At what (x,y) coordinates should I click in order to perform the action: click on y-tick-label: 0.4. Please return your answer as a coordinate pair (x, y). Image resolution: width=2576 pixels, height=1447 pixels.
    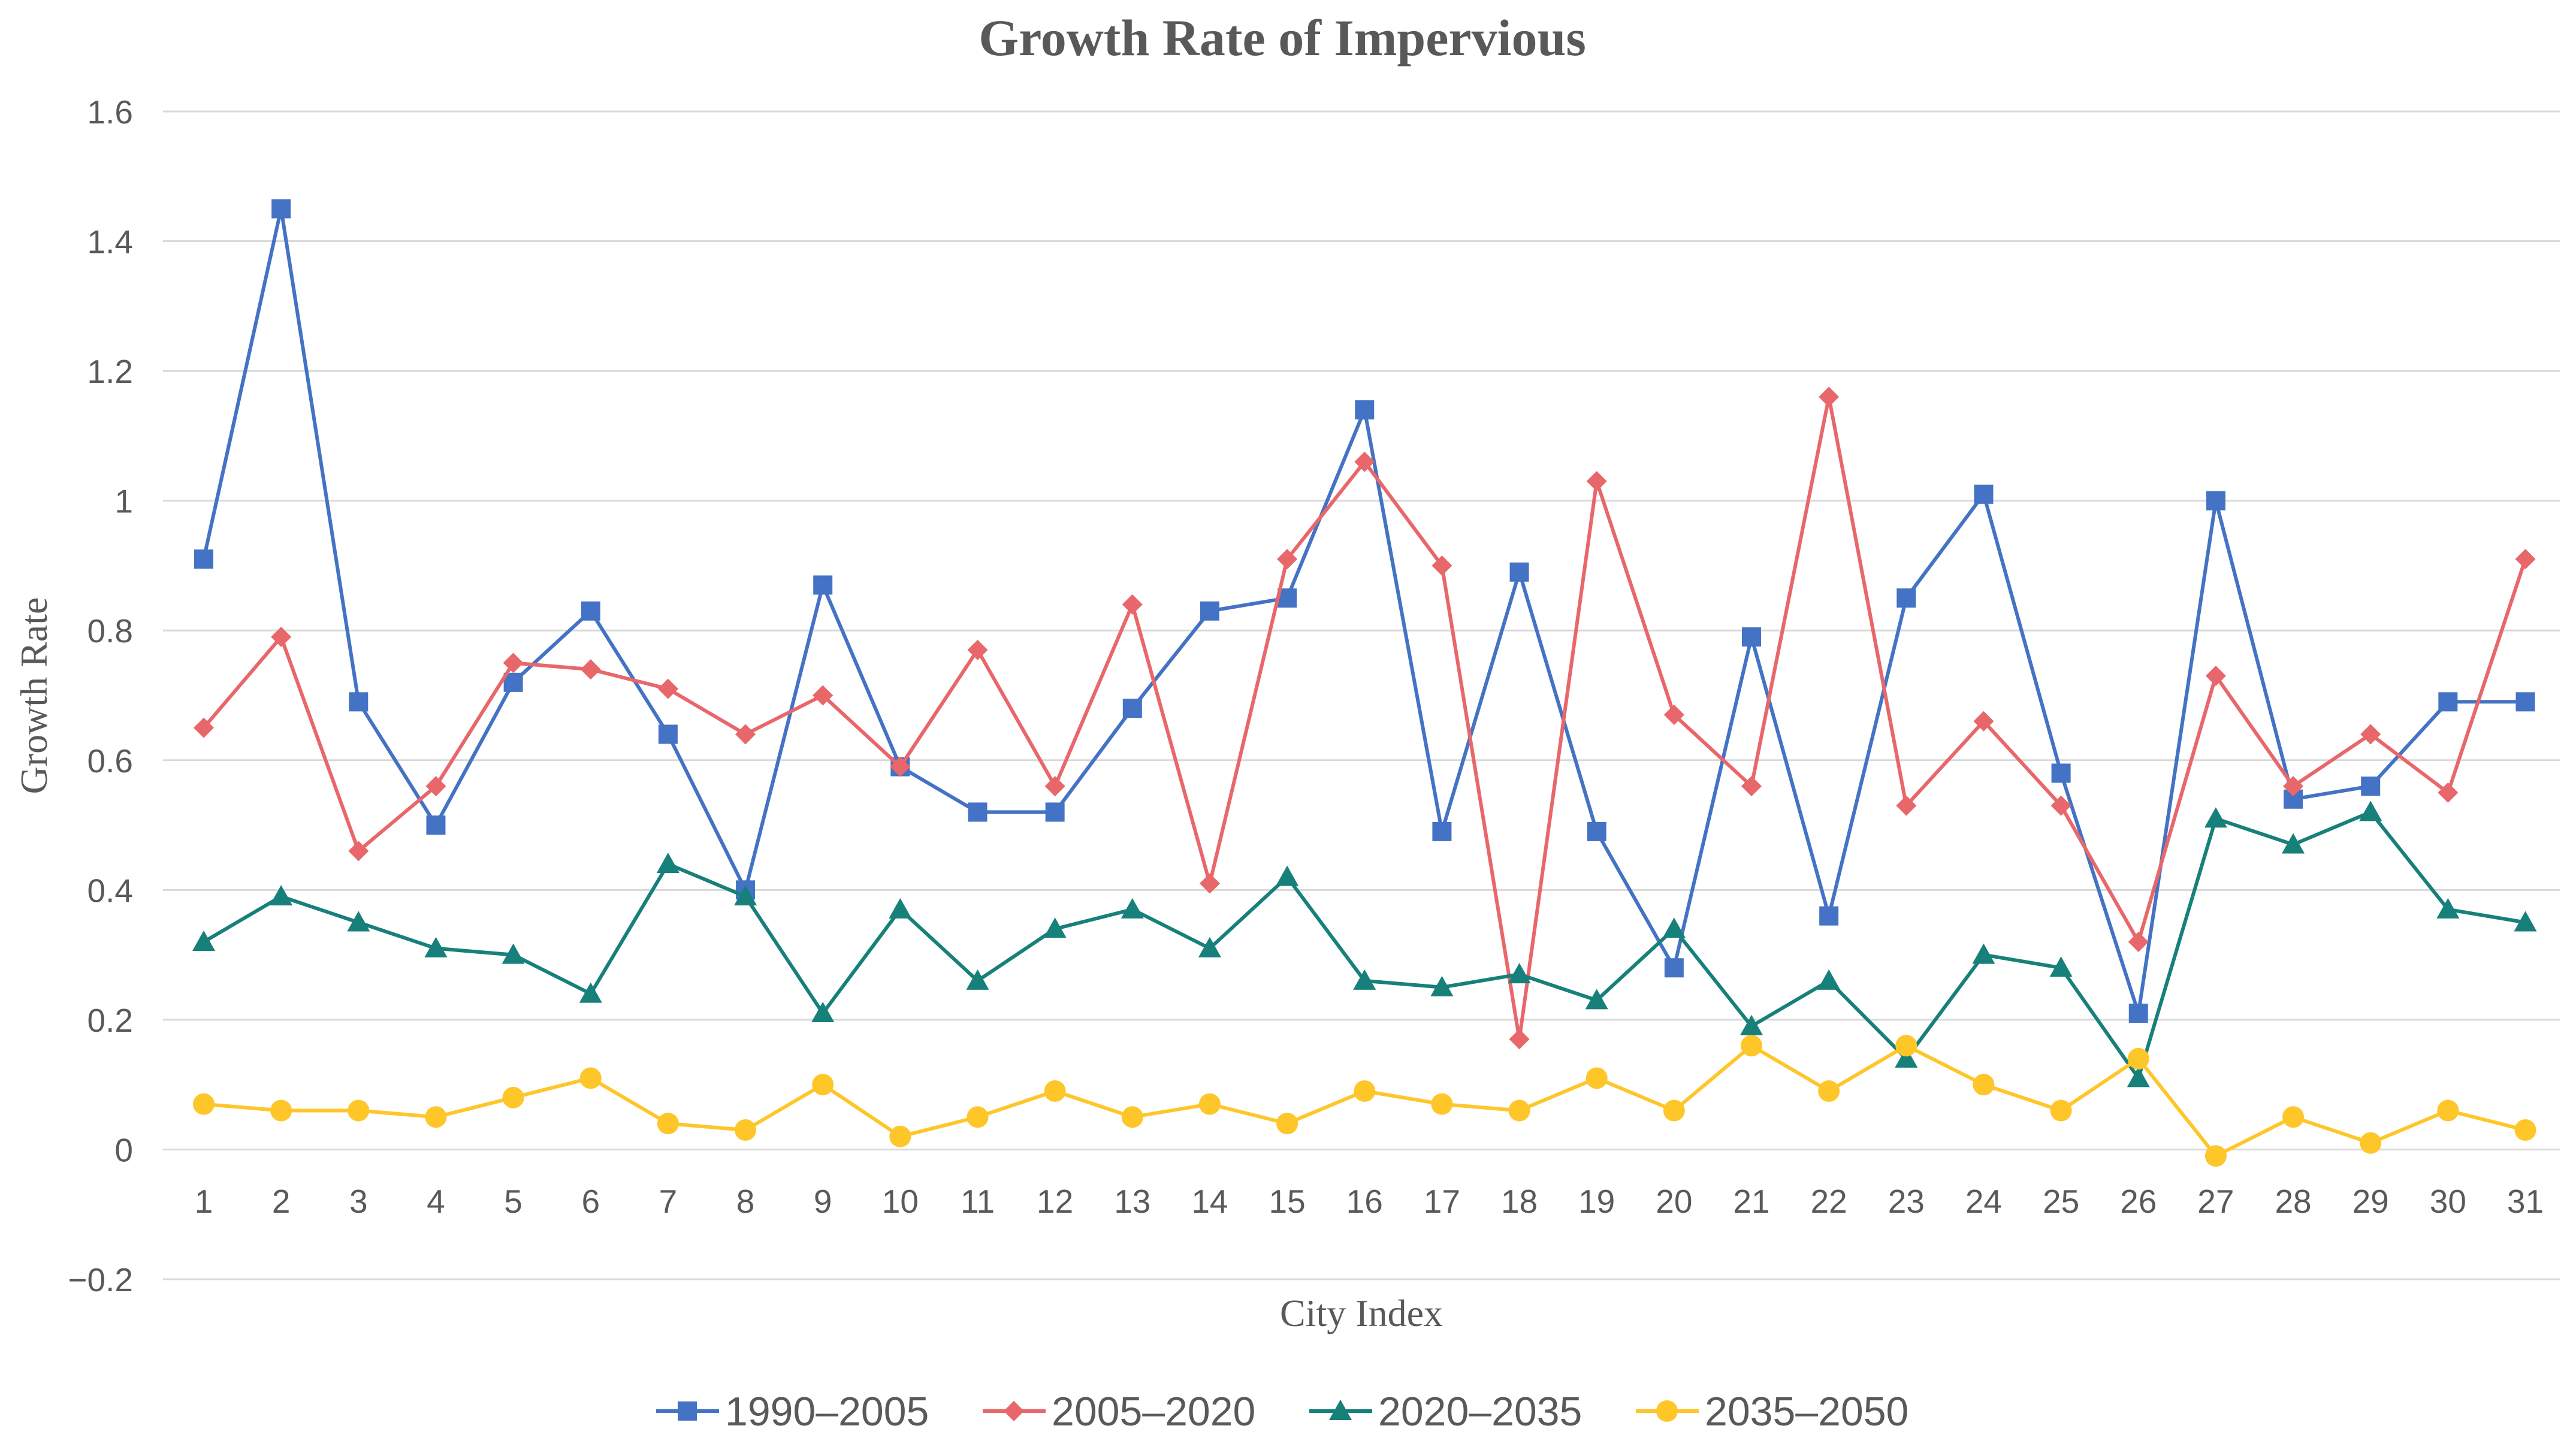
    Looking at the image, I should click on (110, 890).